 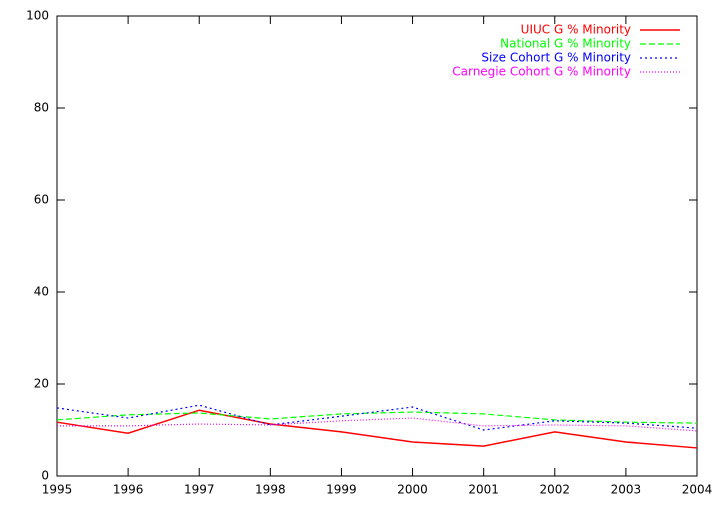 What do you see at coordinates (565, 44) in the screenshot?
I see `legend-label: National G % Minority` at bounding box center [565, 44].